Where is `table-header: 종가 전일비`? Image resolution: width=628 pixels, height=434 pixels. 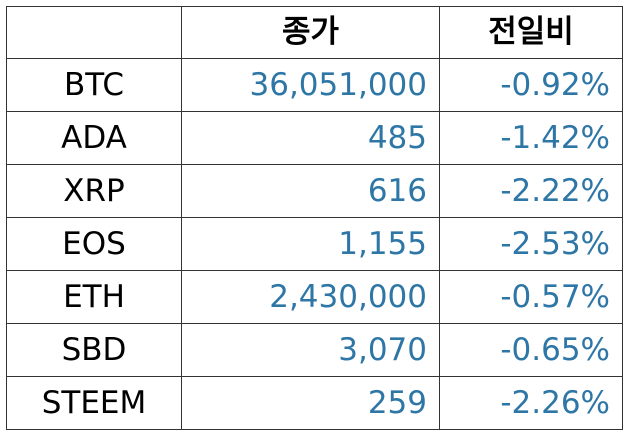
table-header: 종가 전일비 is located at coordinates (314, 32).